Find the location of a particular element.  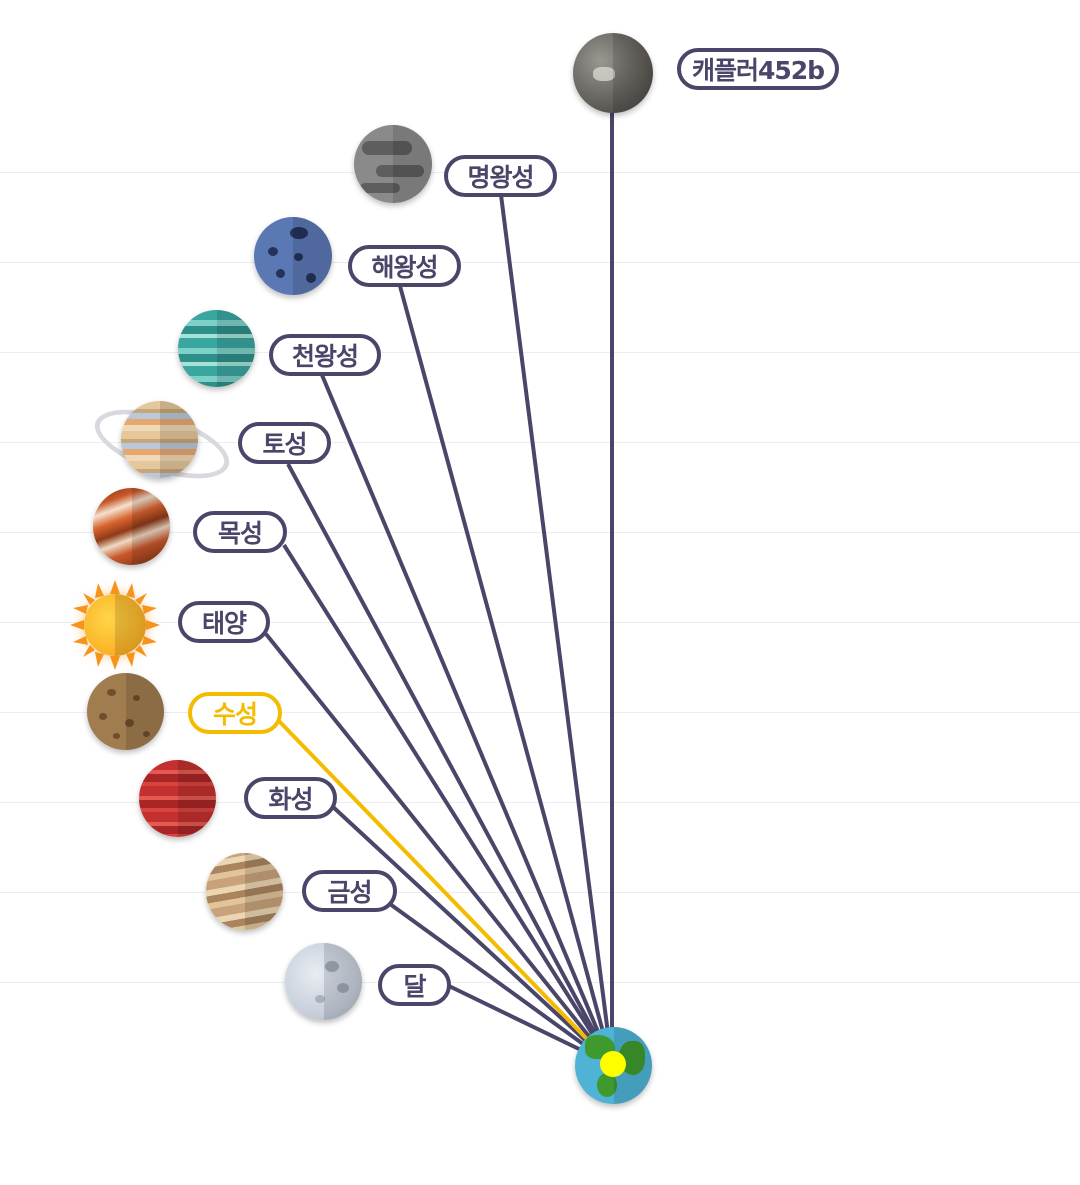

kepler-planet-icon is located at coordinates (613, 73).